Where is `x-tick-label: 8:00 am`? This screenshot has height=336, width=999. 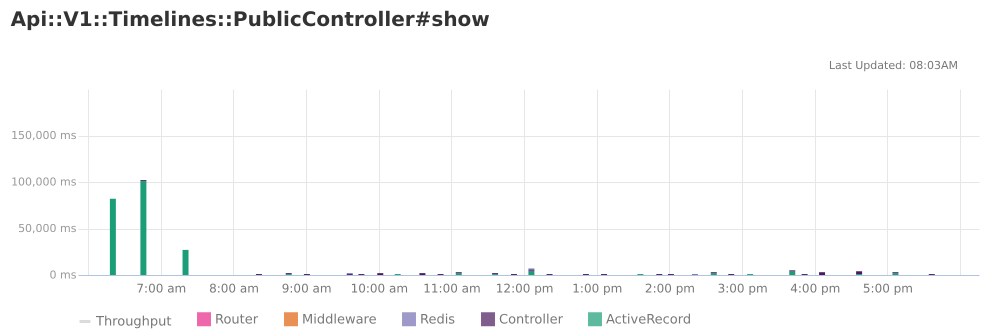
x-tick-label: 8:00 am is located at coordinates (234, 289).